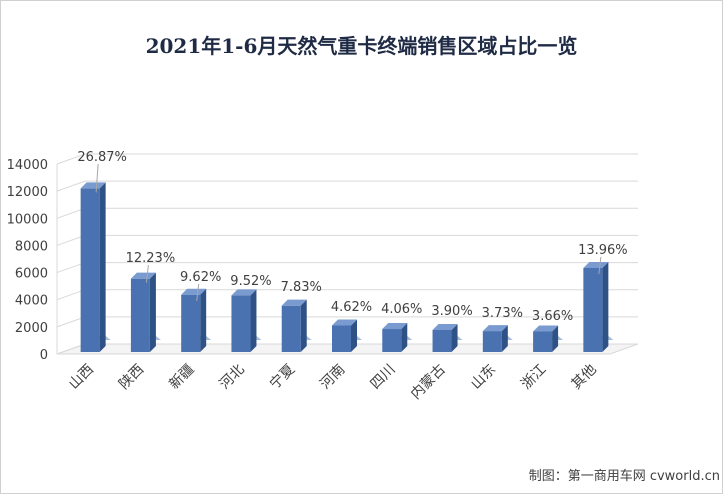 The width and height of the screenshot is (723, 494). I want to click on x-tick-label: 四川, so click(382, 377).